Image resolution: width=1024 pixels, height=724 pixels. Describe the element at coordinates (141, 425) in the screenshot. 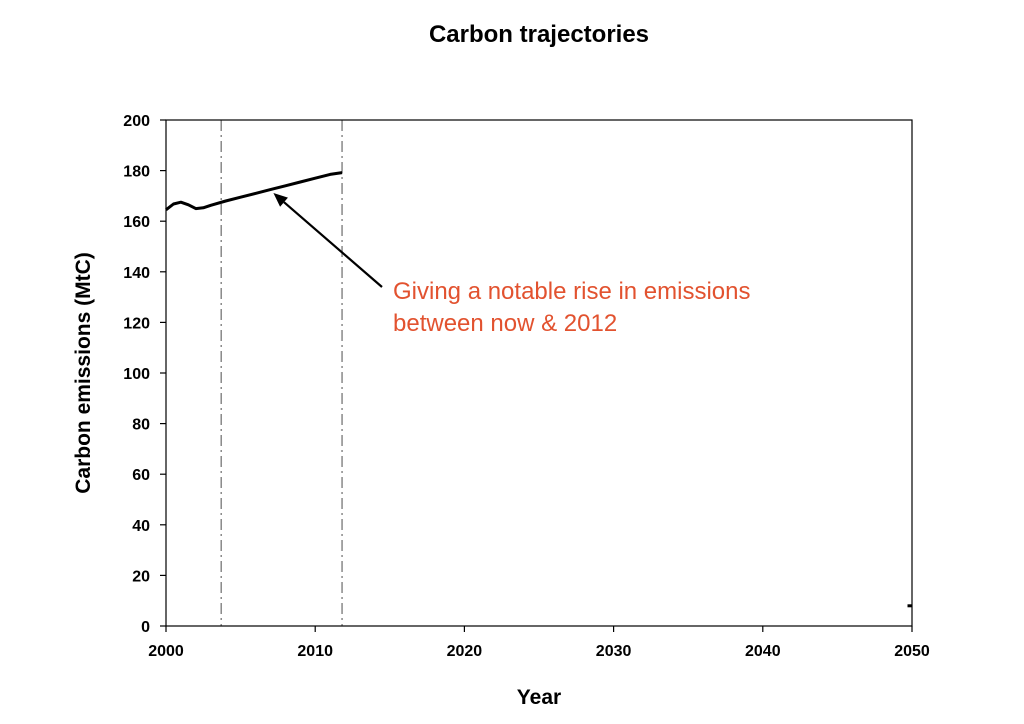

I see `y-tick-label: 80` at that location.